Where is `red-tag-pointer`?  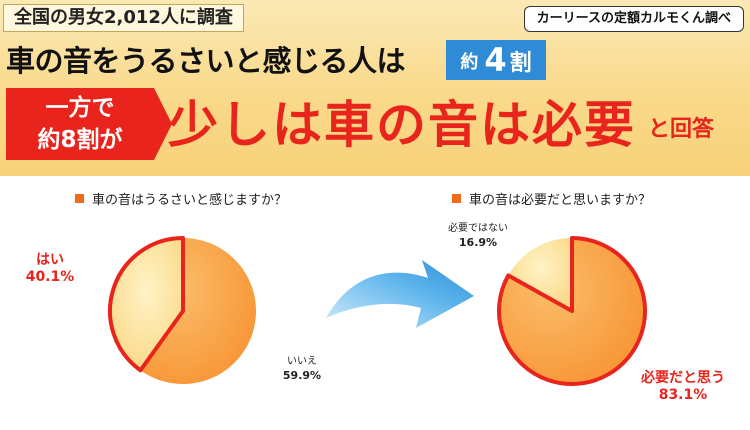 red-tag-pointer is located at coordinates (163, 124).